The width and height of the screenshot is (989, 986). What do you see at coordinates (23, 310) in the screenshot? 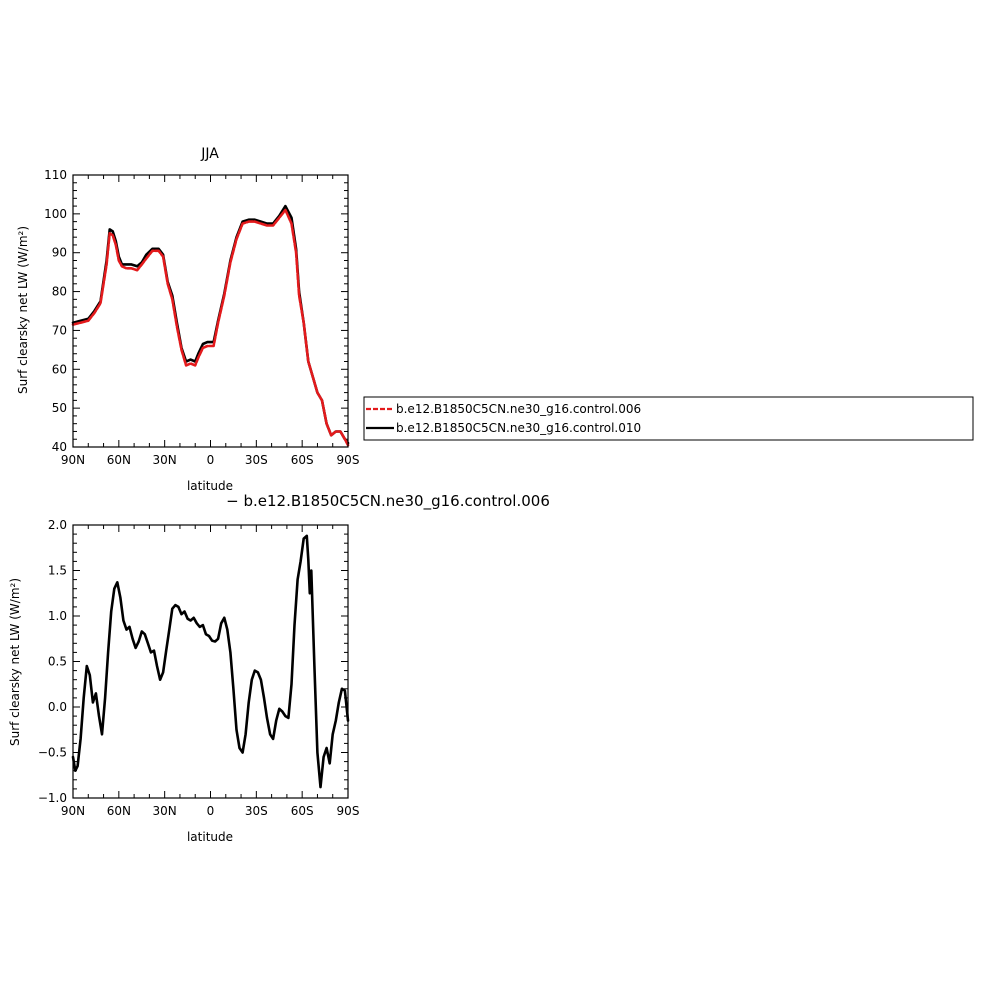
I see `top-panel-ylabel: Surf clearsky net LW (W/m²)` at bounding box center [23, 310].